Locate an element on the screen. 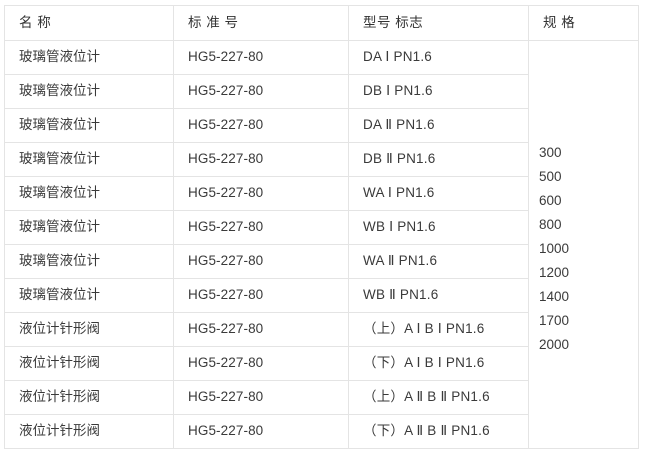 Image resolution: width=650 pixels, height=455 pixels. spec-value-item: 1400 is located at coordinates (554, 296).